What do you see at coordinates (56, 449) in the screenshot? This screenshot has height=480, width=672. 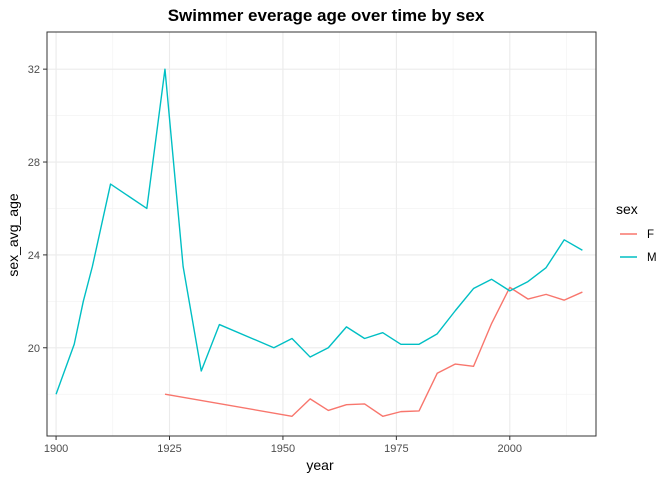 I see `x-tick-label: 1900` at bounding box center [56, 449].